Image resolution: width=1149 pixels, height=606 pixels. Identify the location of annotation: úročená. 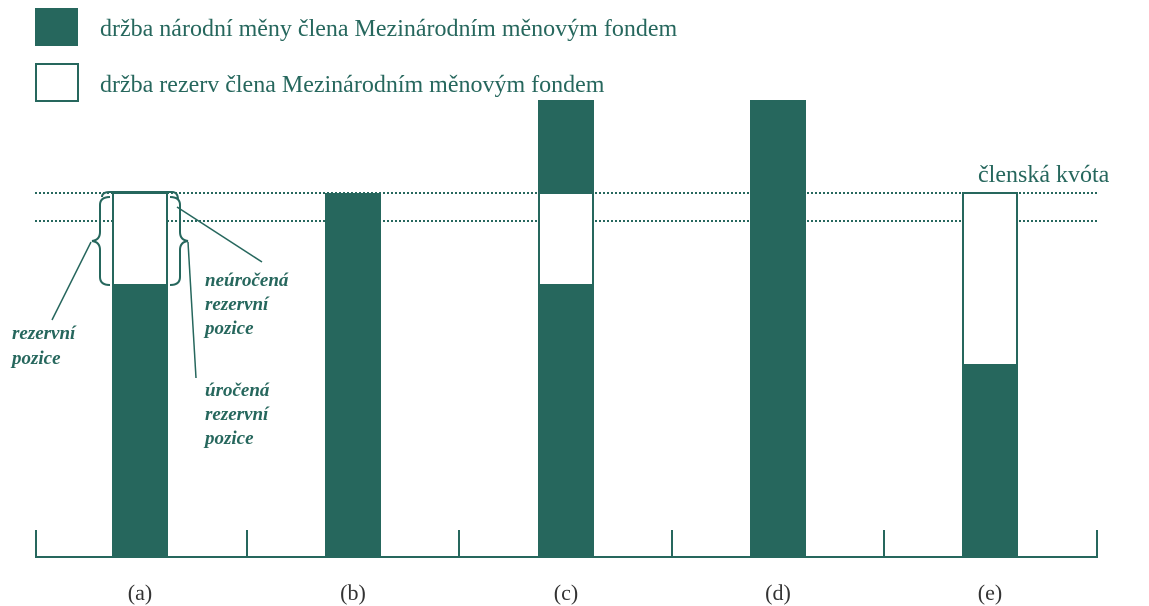
(237, 390).